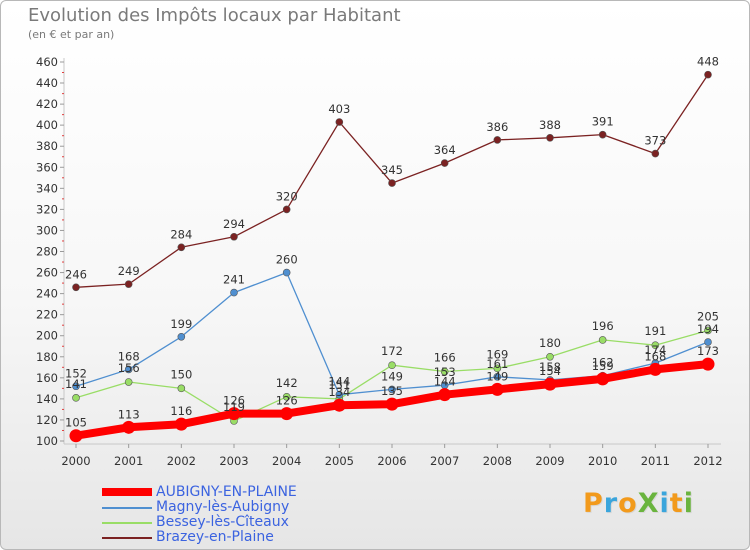  I want to click on data-label: 141, so click(76, 384).